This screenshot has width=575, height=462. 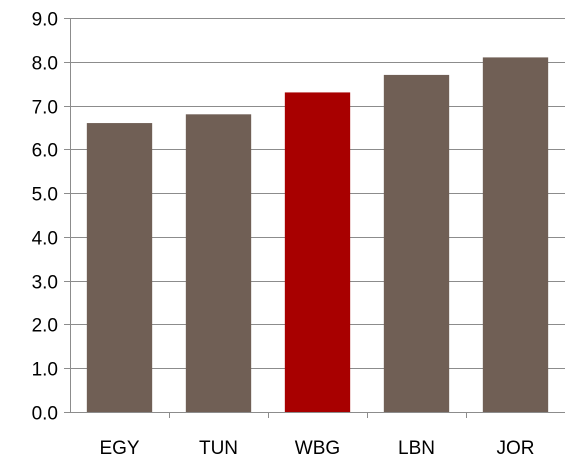 What do you see at coordinates (119, 448) in the screenshot?
I see `x-tick-label: EGY` at bounding box center [119, 448].